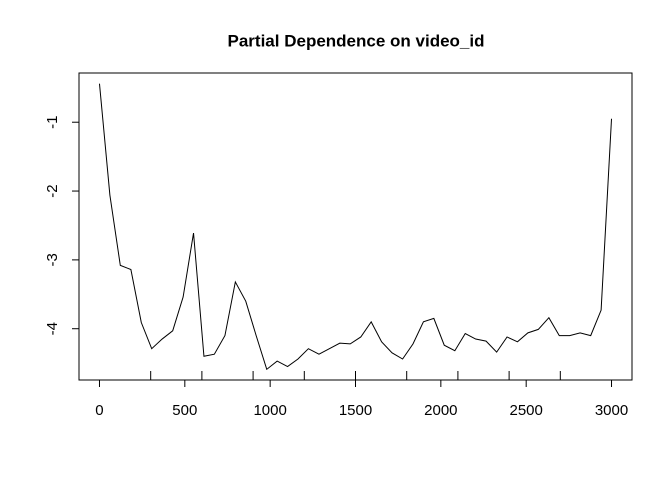  Describe the element at coordinates (52, 190) in the screenshot. I see `y-tick-label: -2` at that location.